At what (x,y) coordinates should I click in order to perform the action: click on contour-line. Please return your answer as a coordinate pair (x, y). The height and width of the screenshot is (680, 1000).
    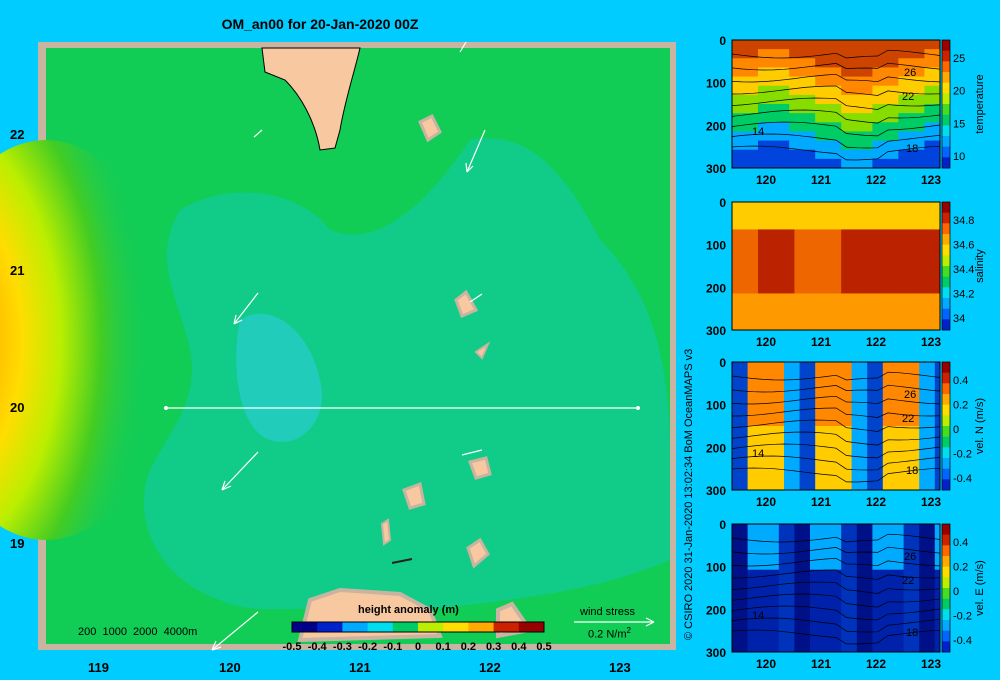
    Looking at the image, I should click on (836, 141).